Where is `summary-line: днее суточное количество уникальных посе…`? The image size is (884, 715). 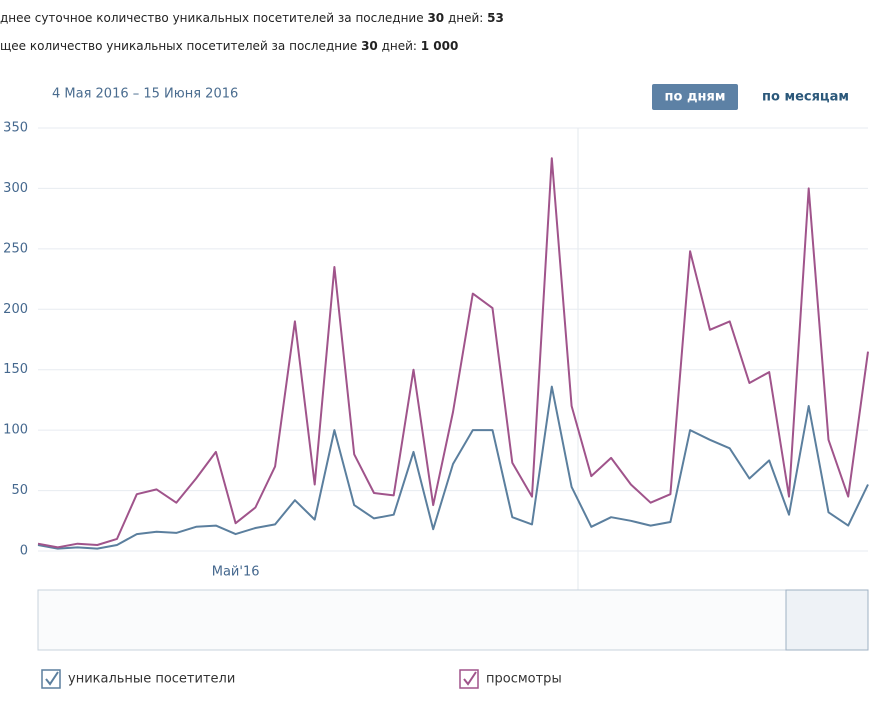 summary-line: днее суточное количество уникальных посе… is located at coordinates (252, 18).